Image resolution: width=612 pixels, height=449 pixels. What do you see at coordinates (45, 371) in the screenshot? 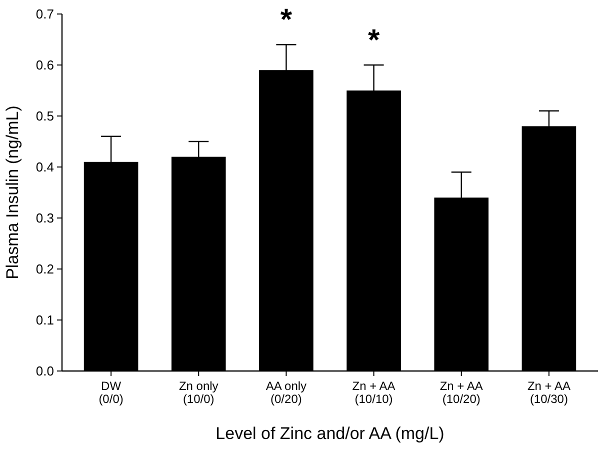
I see `y-tick-label: 0.0` at bounding box center [45, 371].